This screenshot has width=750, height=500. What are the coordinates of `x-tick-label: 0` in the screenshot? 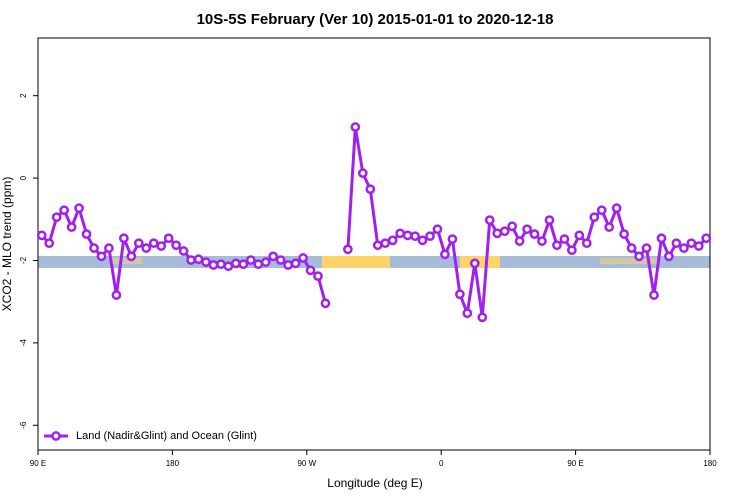 It's located at (441, 463).